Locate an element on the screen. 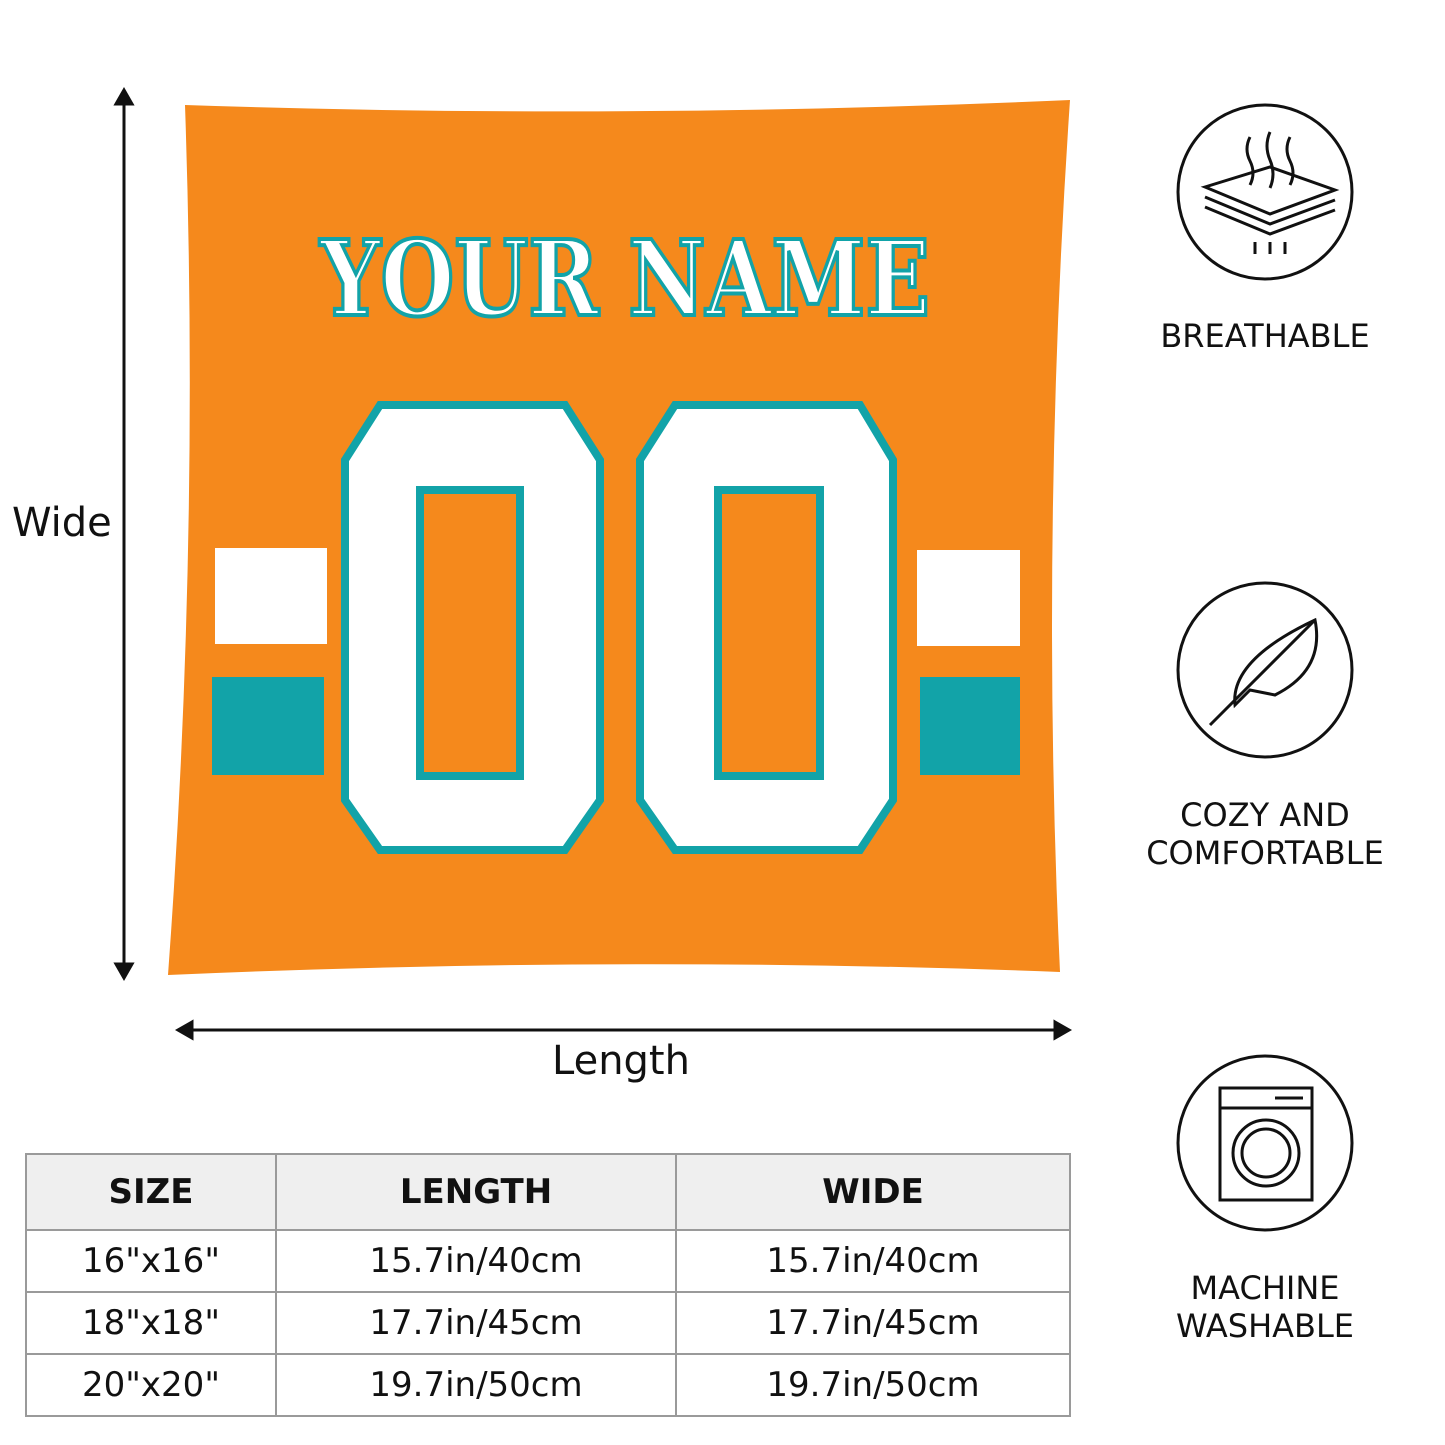 The width and height of the screenshot is (1445, 1445). feature-label-washable: MACHINE WASHABLE is located at coordinates (1265, 1307).